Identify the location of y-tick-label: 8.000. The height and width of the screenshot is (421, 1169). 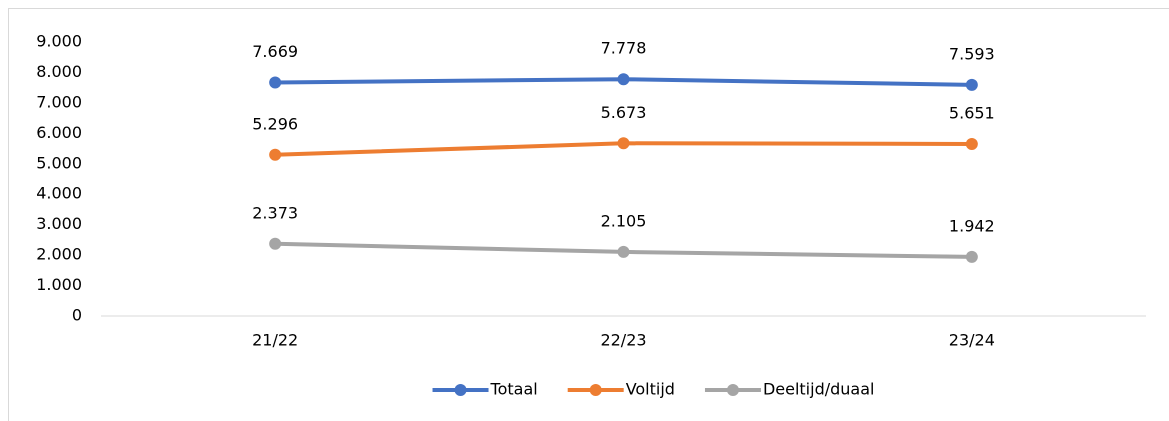
(59, 71).